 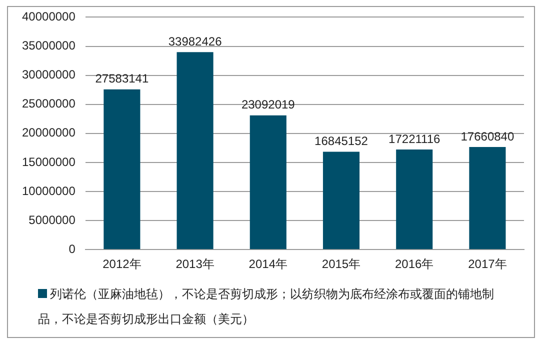 What do you see at coordinates (195, 264) in the screenshot?
I see `x-tick-label: 2013年` at bounding box center [195, 264].